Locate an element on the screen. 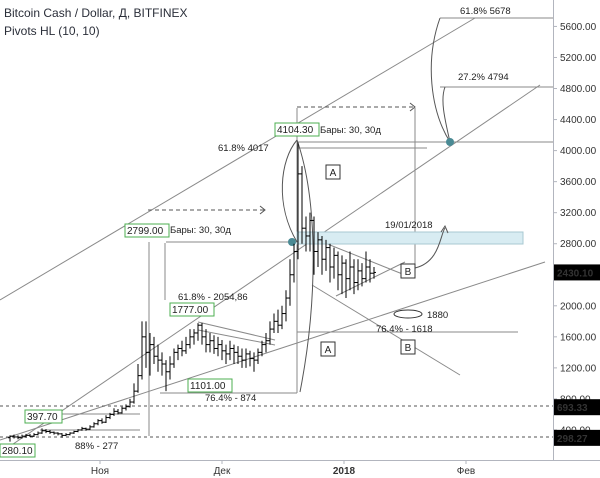  y-tick-label: 4000.00 is located at coordinates (578, 151).